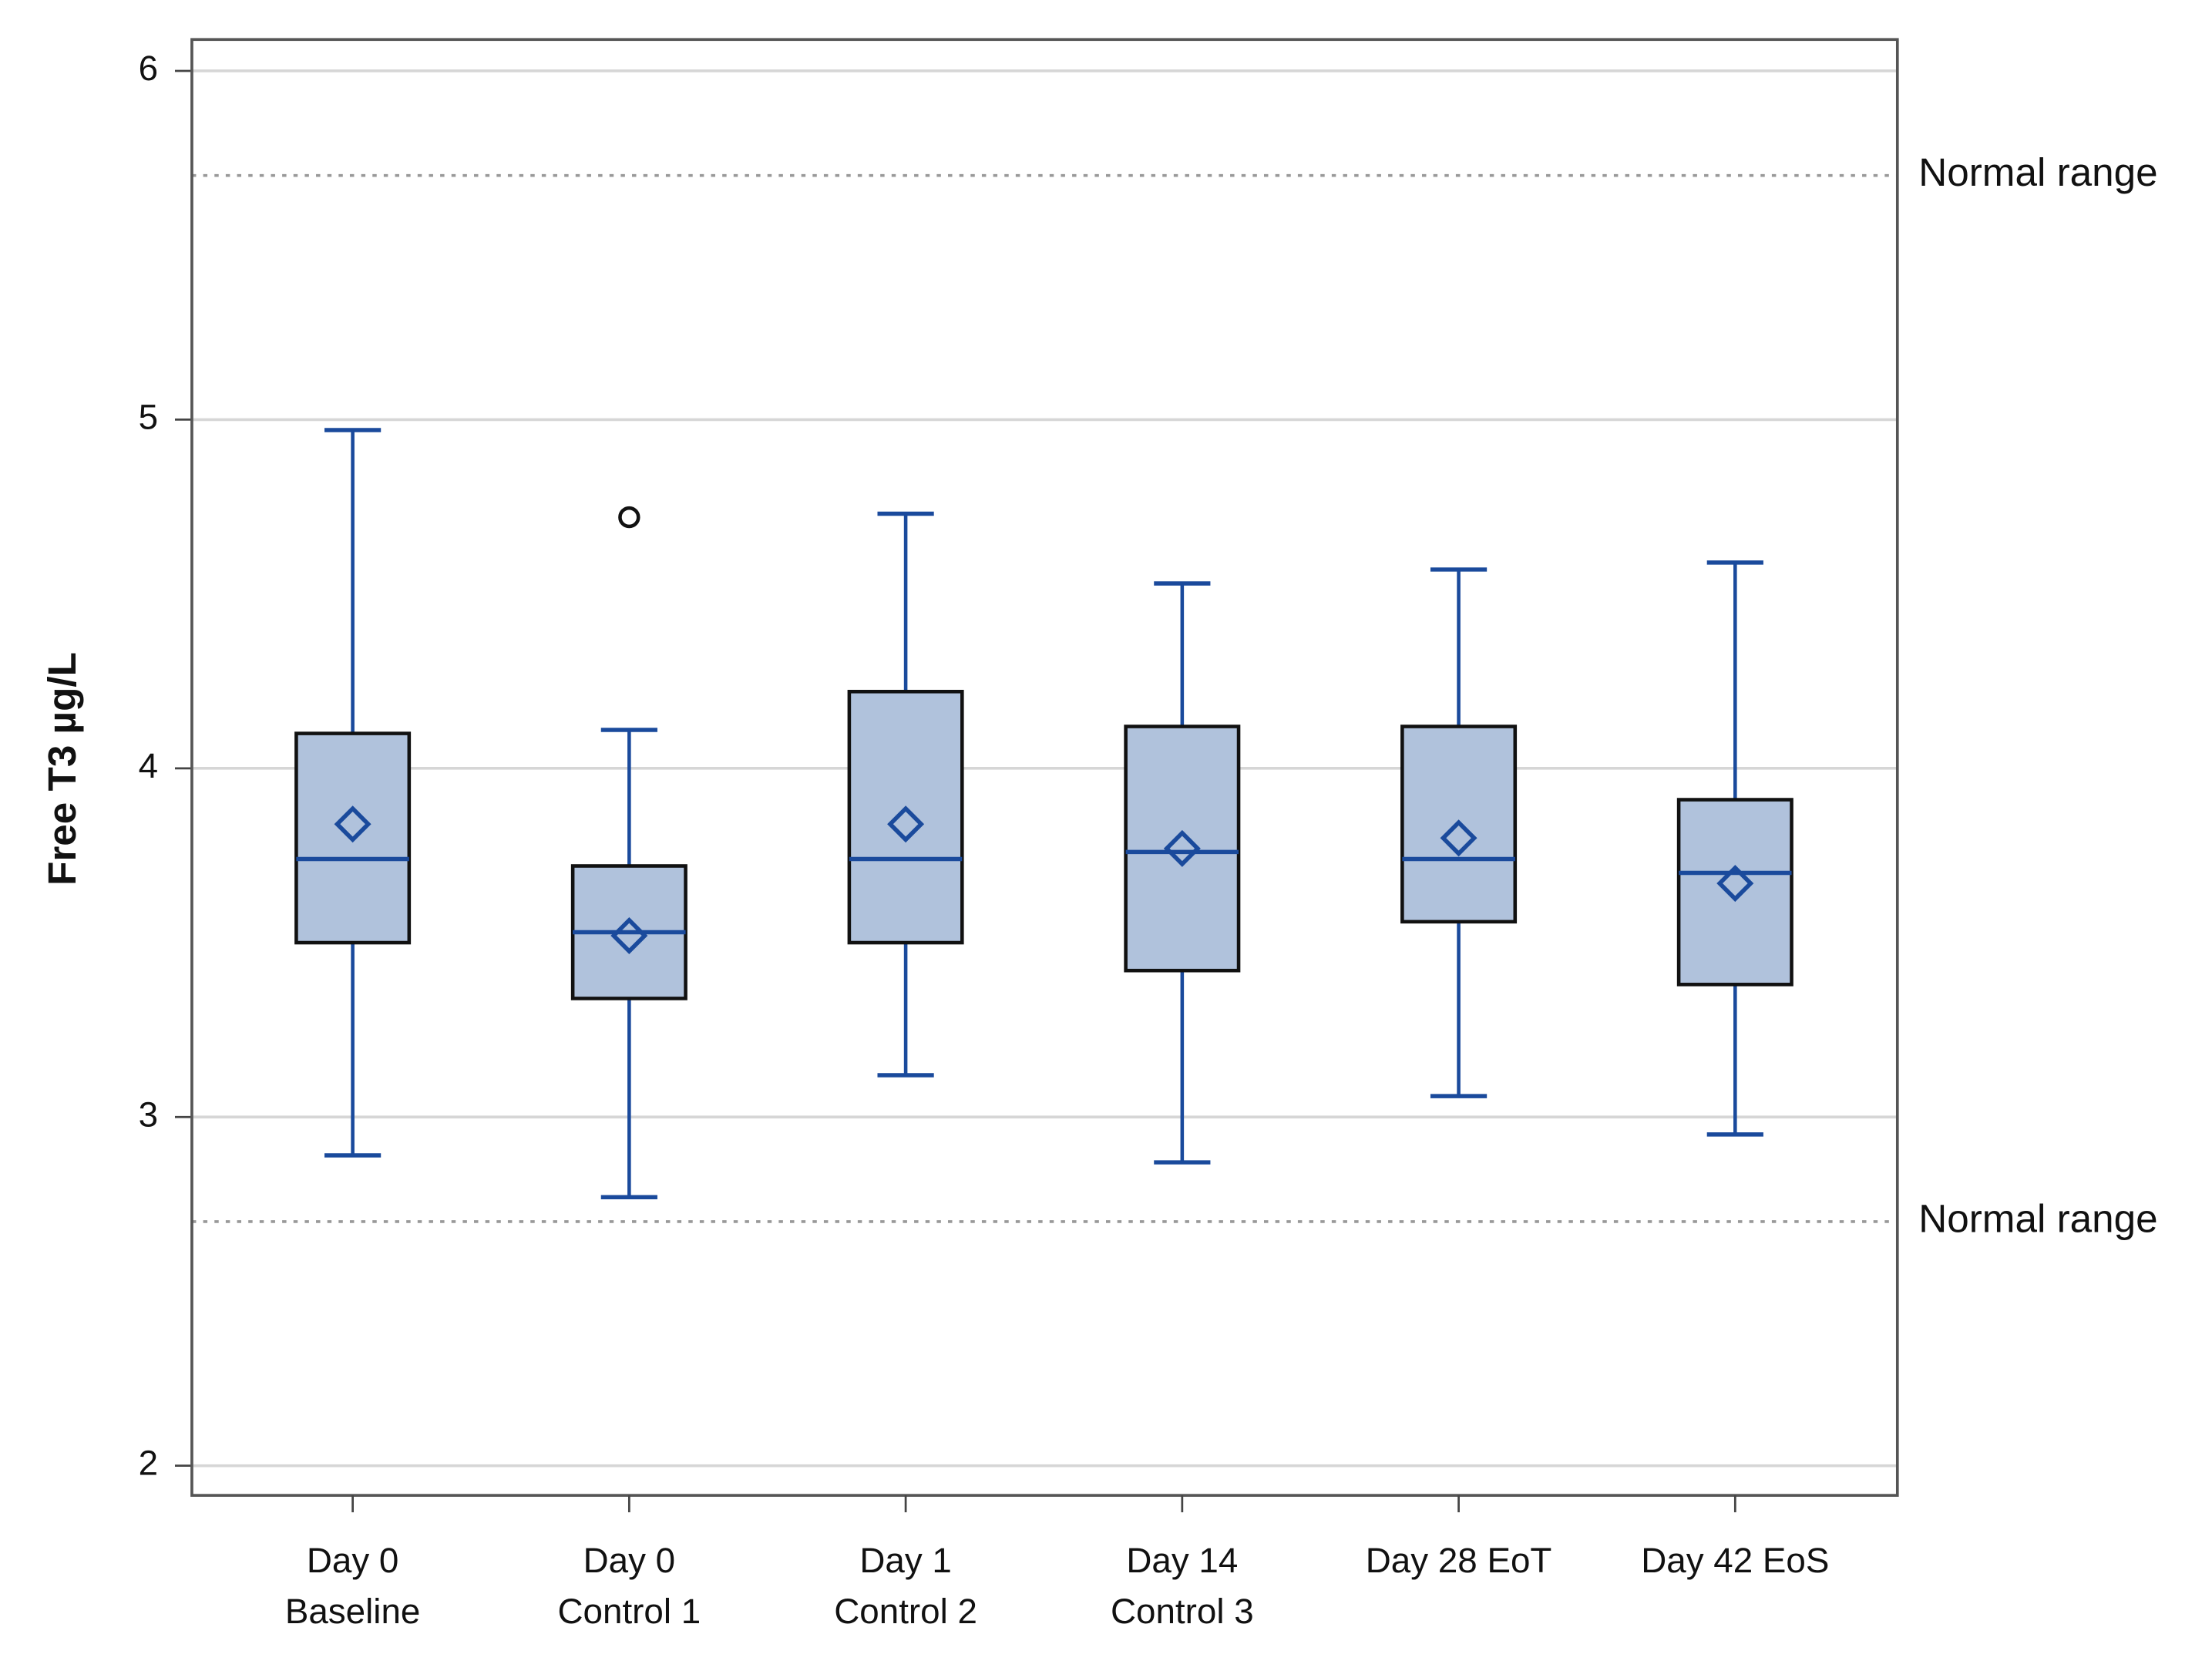  I want to click on y-tick-label: 6, so click(148, 68).